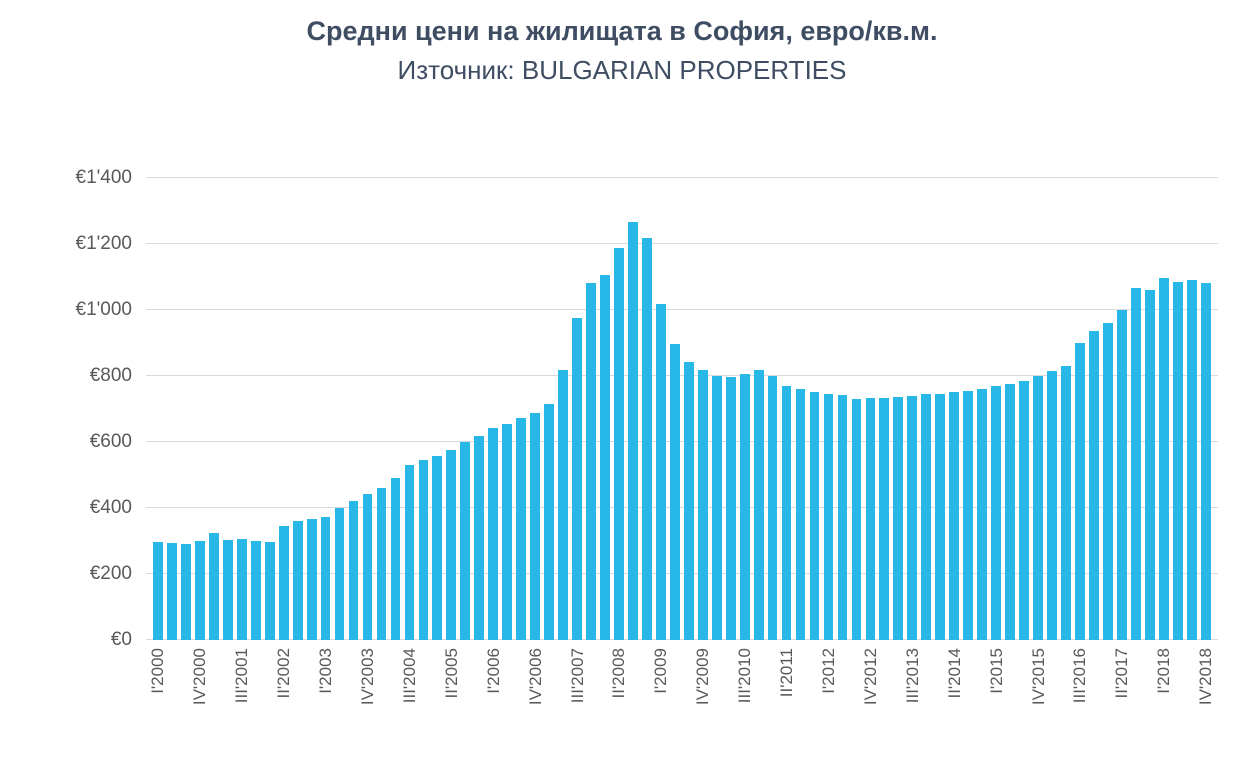 The height and width of the screenshot is (777, 1244). What do you see at coordinates (110, 375) in the screenshot?
I see `y-tick-label: €800` at bounding box center [110, 375].